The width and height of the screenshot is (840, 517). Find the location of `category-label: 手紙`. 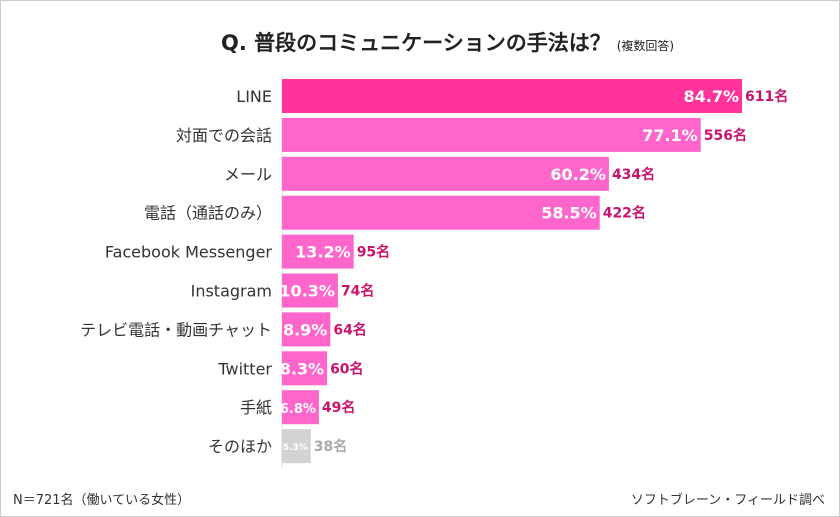

category-label: 手紙 is located at coordinates (256, 407).